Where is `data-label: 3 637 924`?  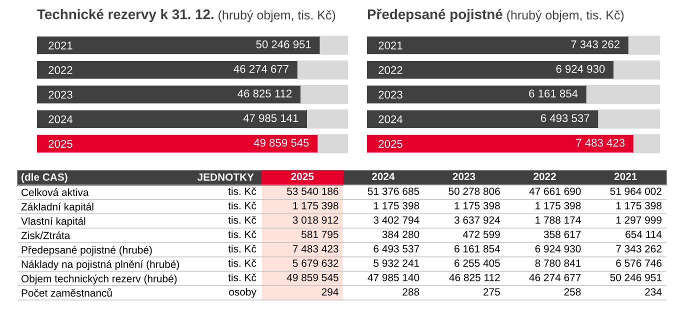
data-label: 3 637 924 is located at coordinates (477, 220).